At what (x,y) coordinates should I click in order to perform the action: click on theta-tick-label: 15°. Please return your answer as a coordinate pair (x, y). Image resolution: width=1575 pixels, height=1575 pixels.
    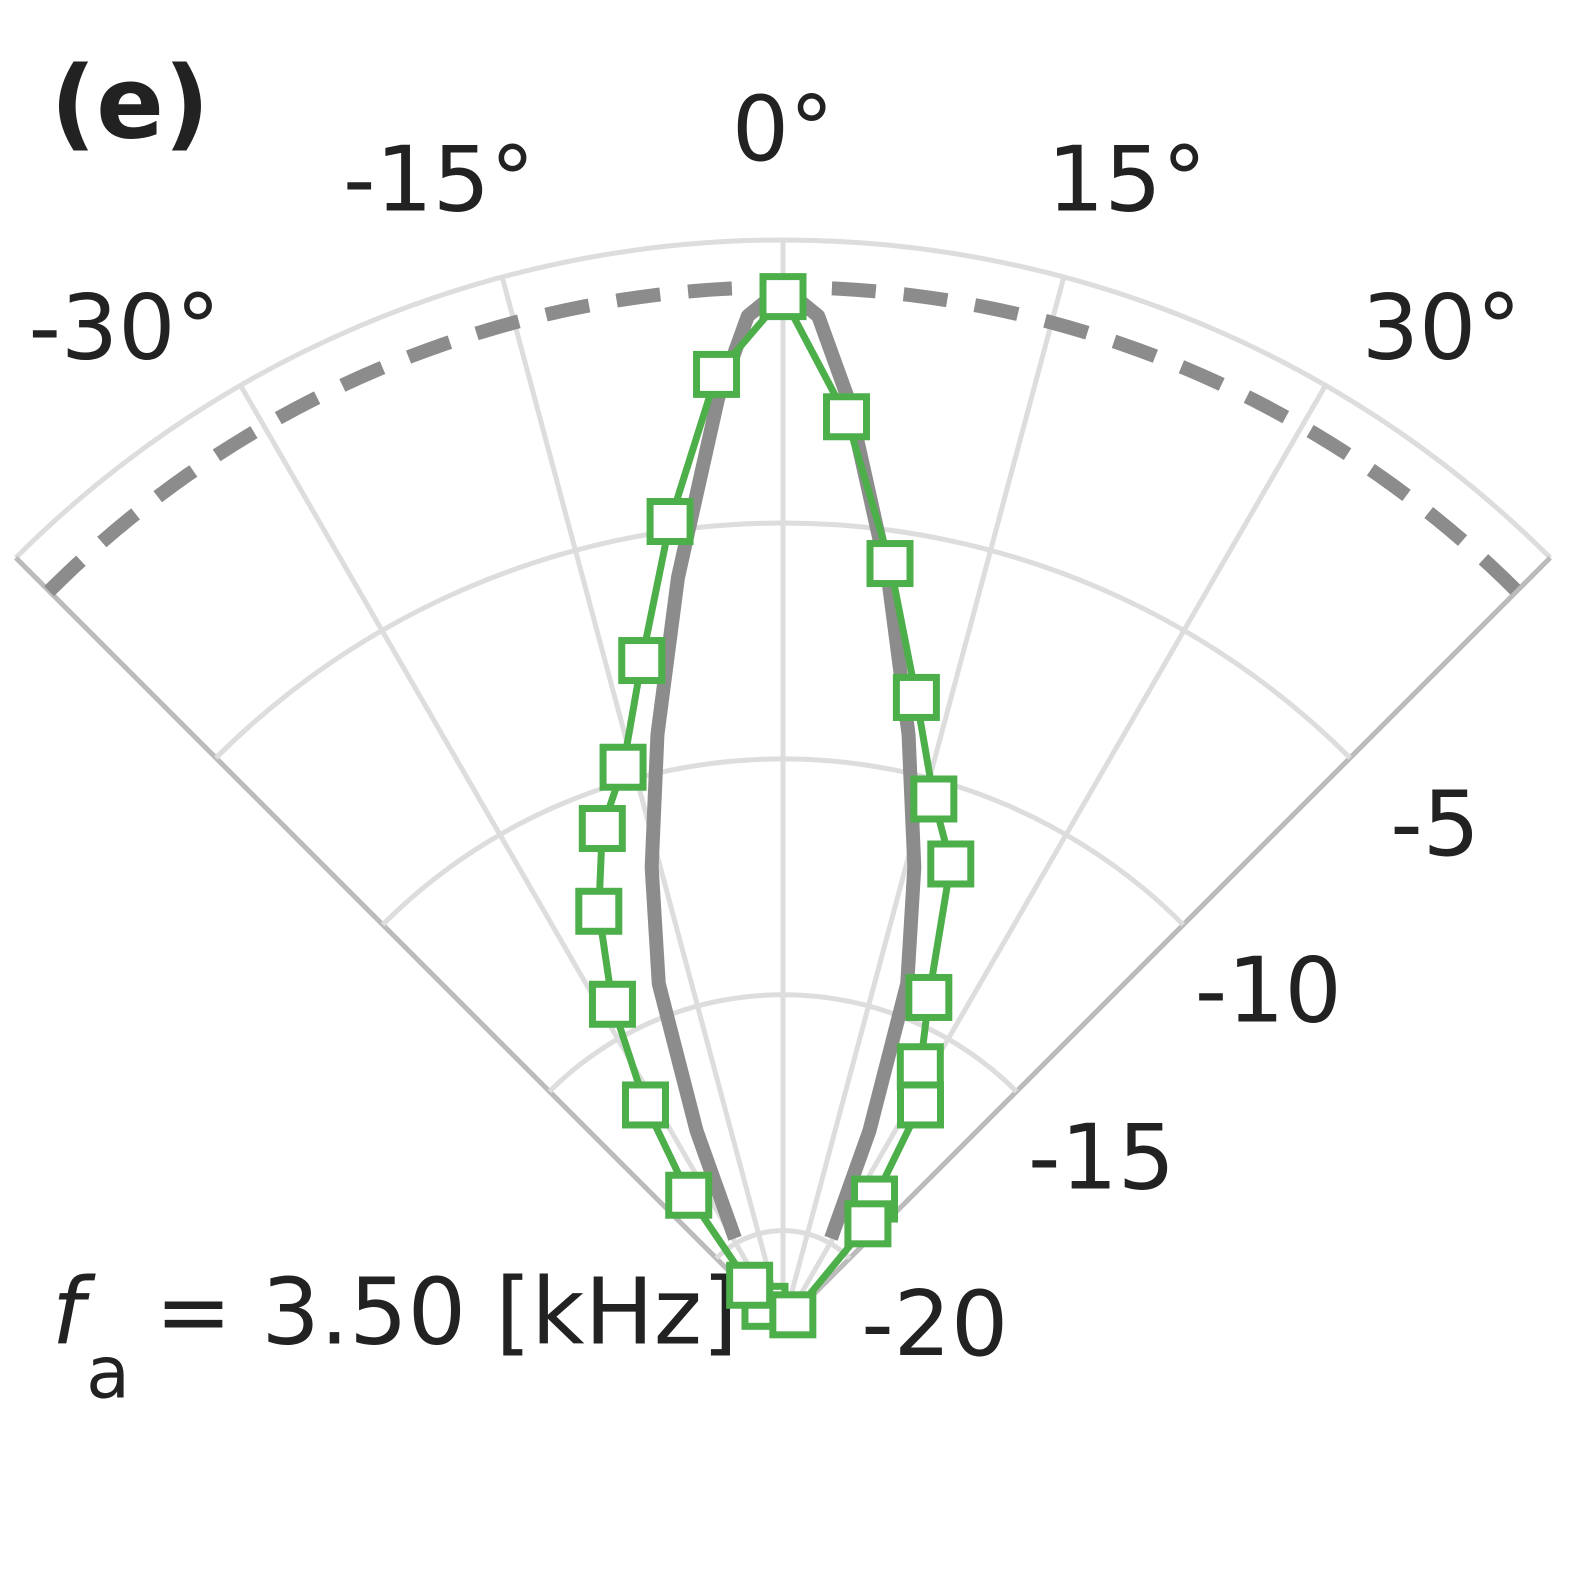
    Looking at the image, I should click on (1127, 180).